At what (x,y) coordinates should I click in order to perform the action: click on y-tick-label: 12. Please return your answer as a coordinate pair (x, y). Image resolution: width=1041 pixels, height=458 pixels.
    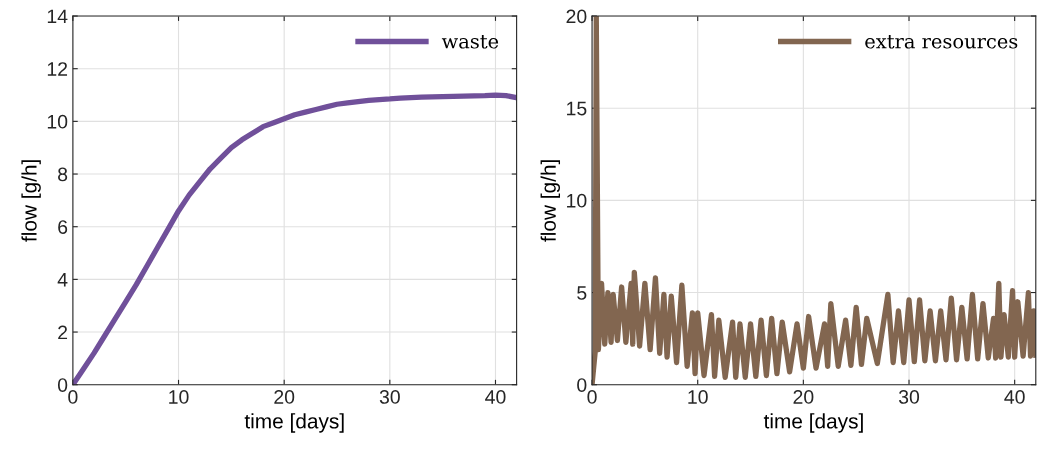
    Looking at the image, I should click on (57, 69).